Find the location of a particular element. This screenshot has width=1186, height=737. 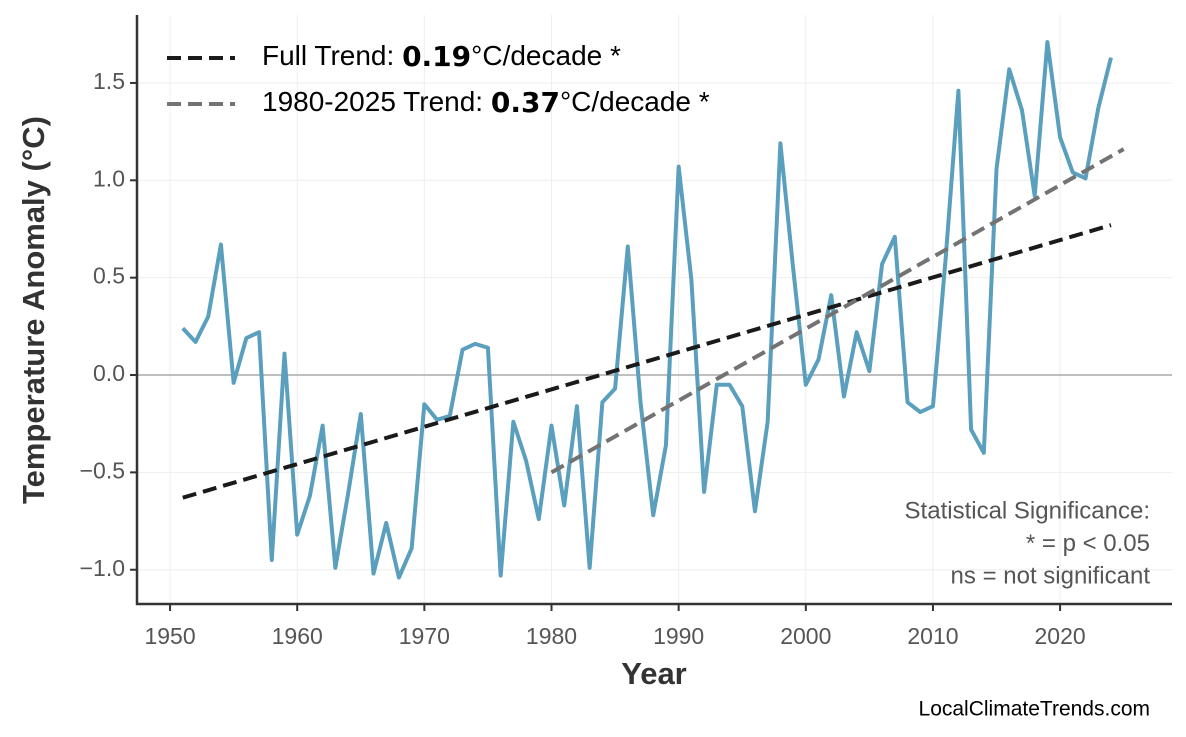

legend-slope: 0.19 is located at coordinates (436, 56).